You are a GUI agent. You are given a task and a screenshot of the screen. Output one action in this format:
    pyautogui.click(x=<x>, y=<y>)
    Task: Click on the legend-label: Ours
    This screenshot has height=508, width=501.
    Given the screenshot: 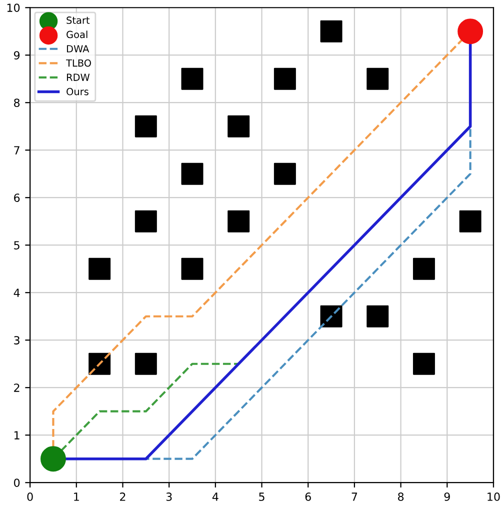 What is the action you would take?
    pyautogui.click(x=77, y=92)
    